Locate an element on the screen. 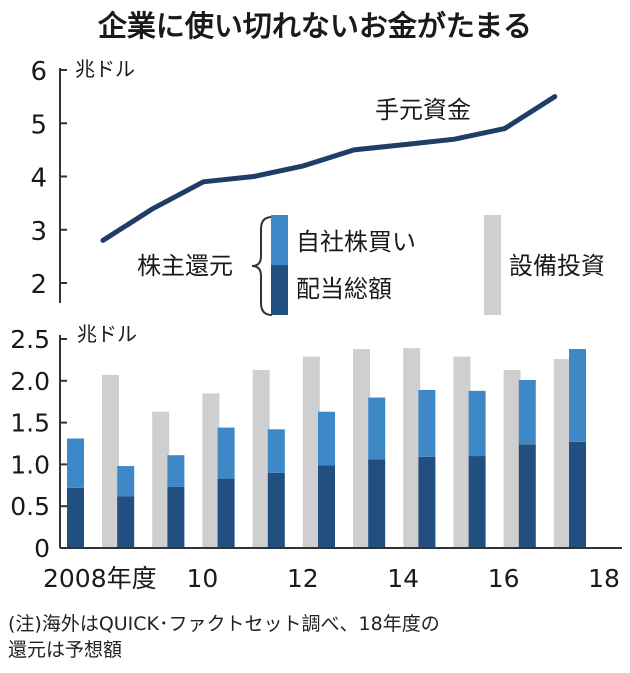  bottom-y-axis: 0 0.5 1.0 1.5 2.0 2.5 is located at coordinates (38, 444).